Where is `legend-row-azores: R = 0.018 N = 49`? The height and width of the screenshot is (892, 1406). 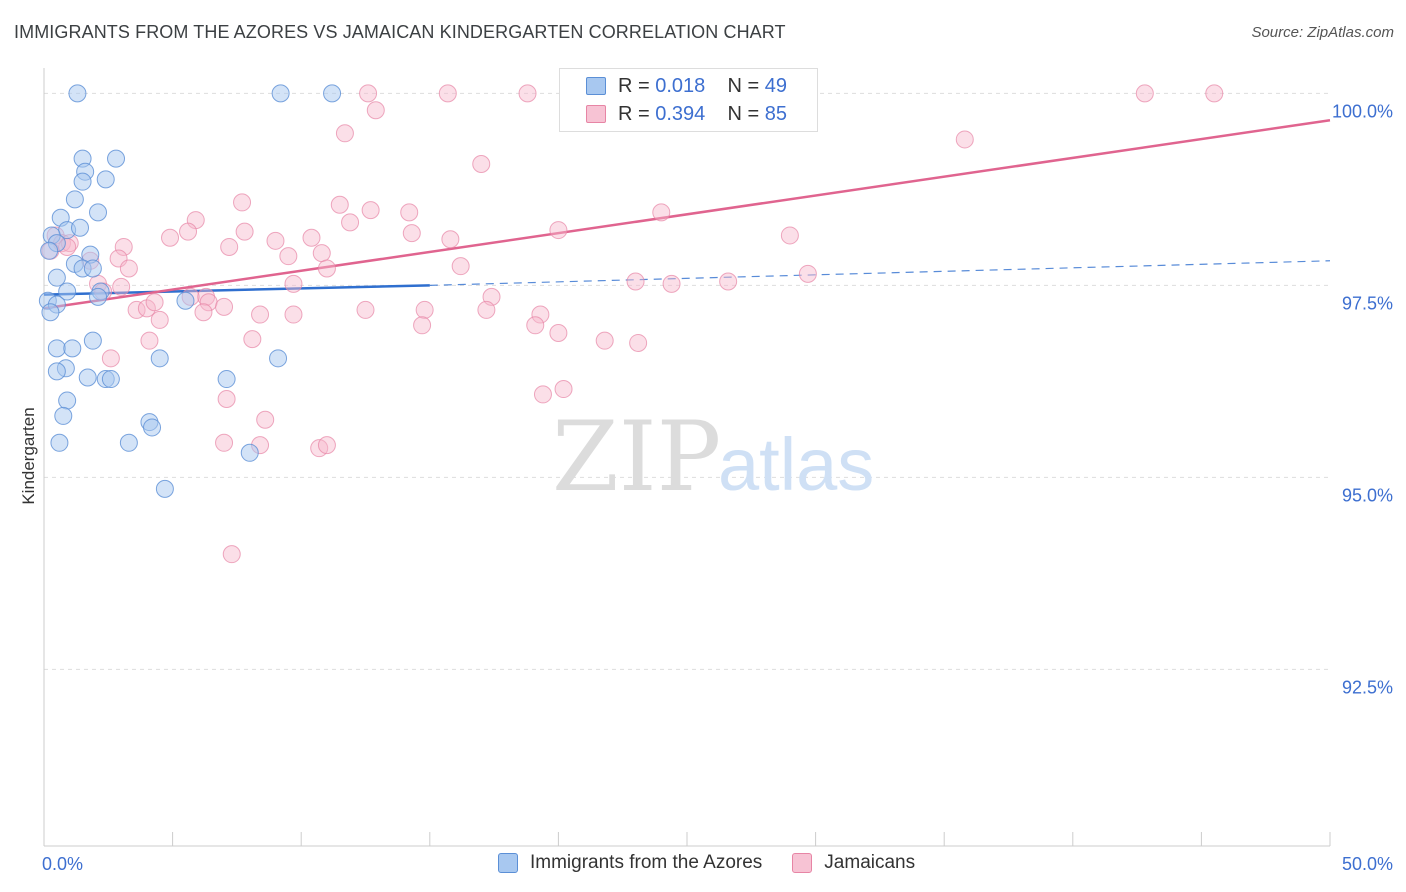
legend-row-azores: R = 0.018 N = 49 is located at coordinates (686, 86).